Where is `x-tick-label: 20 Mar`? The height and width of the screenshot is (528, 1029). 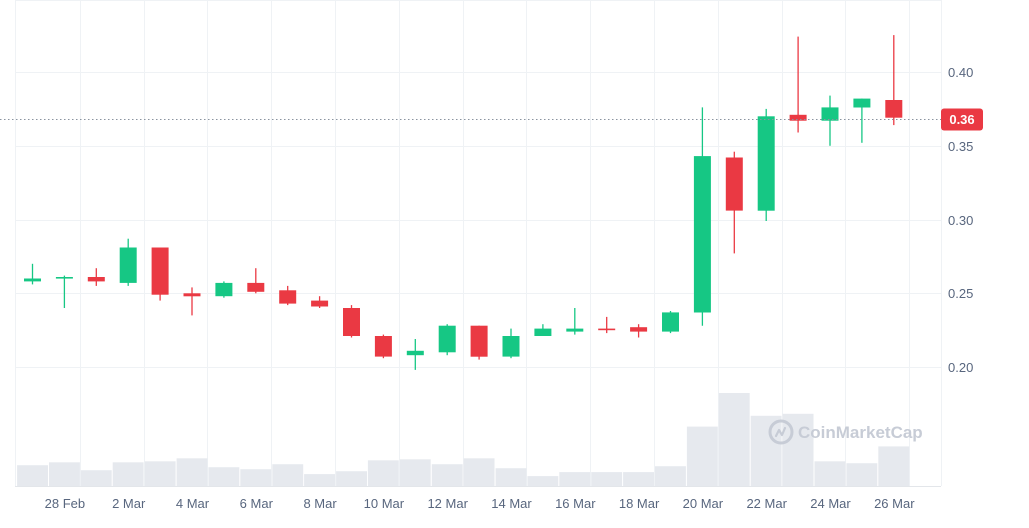
x-tick-label: 20 Mar is located at coordinates (703, 503).